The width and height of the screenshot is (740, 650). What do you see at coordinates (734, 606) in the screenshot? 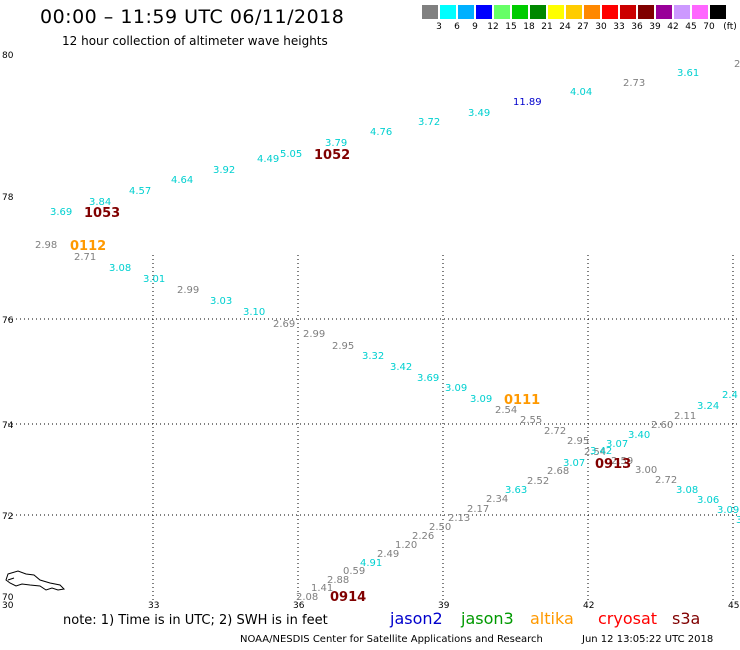
I see `longitude-tick-label: 45` at bounding box center [734, 606].